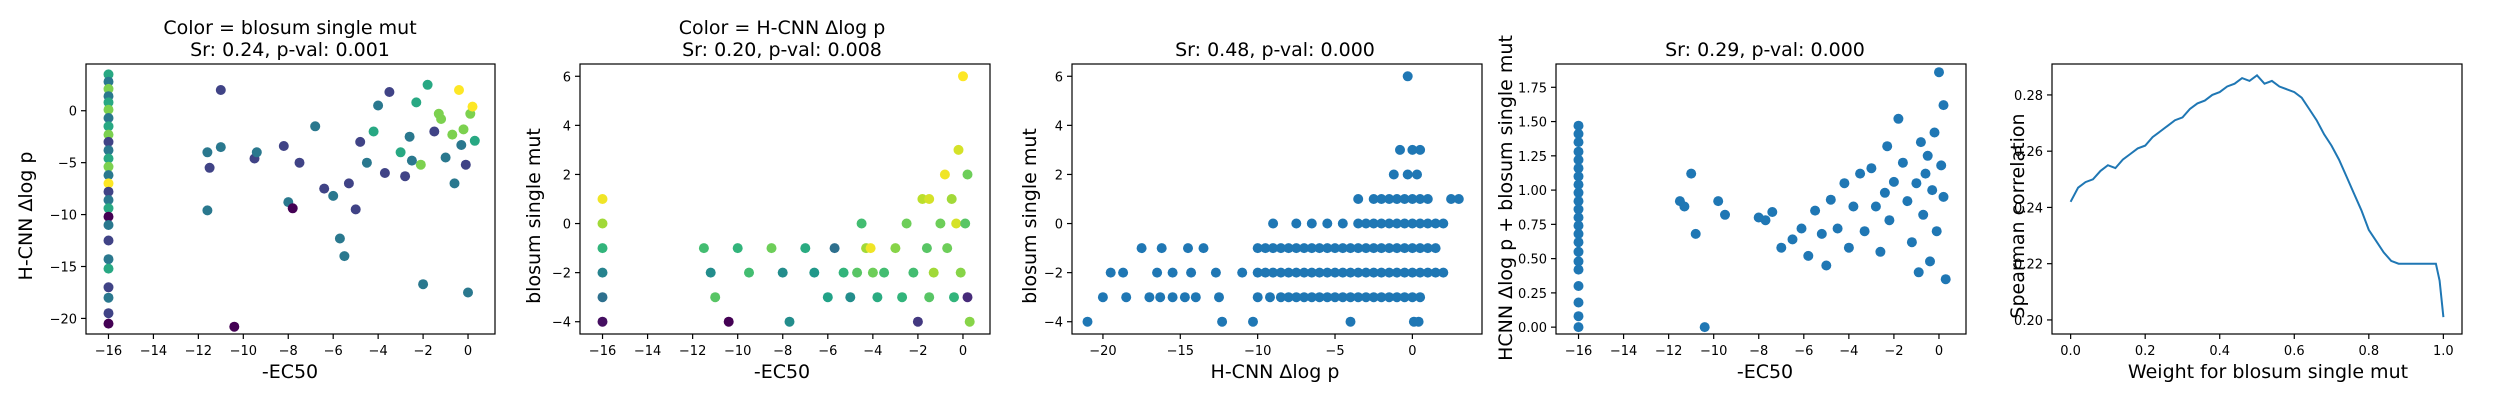  I want to click on x-tick-label: 0.2, so click(2145, 351).